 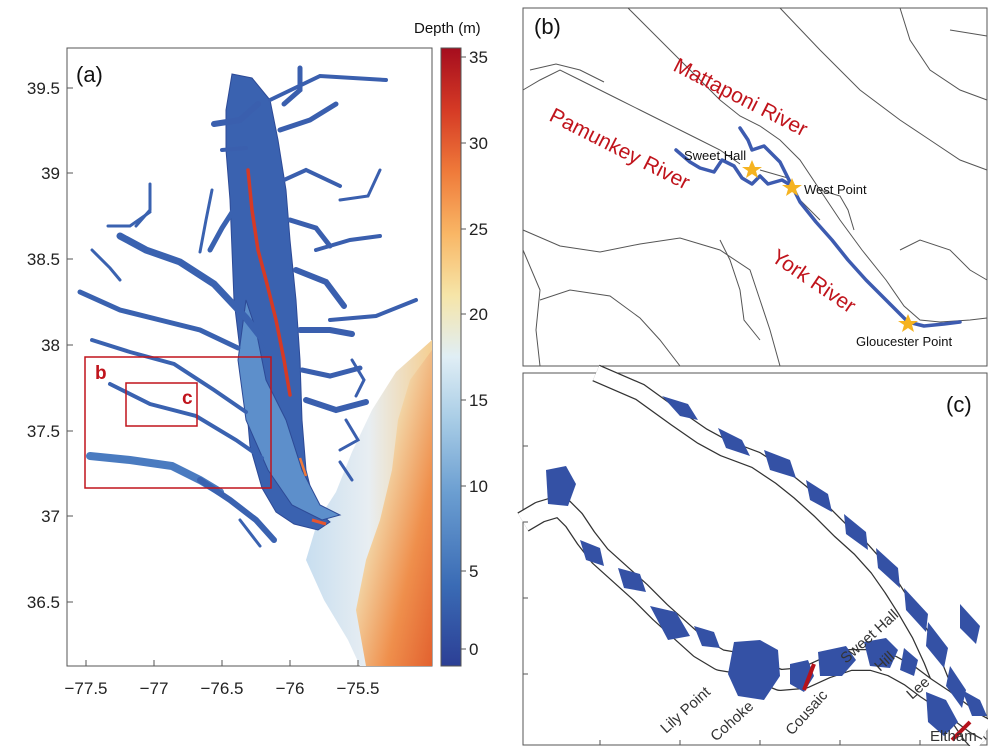 I want to click on eltham-label: Eltham, so click(x=953, y=736).